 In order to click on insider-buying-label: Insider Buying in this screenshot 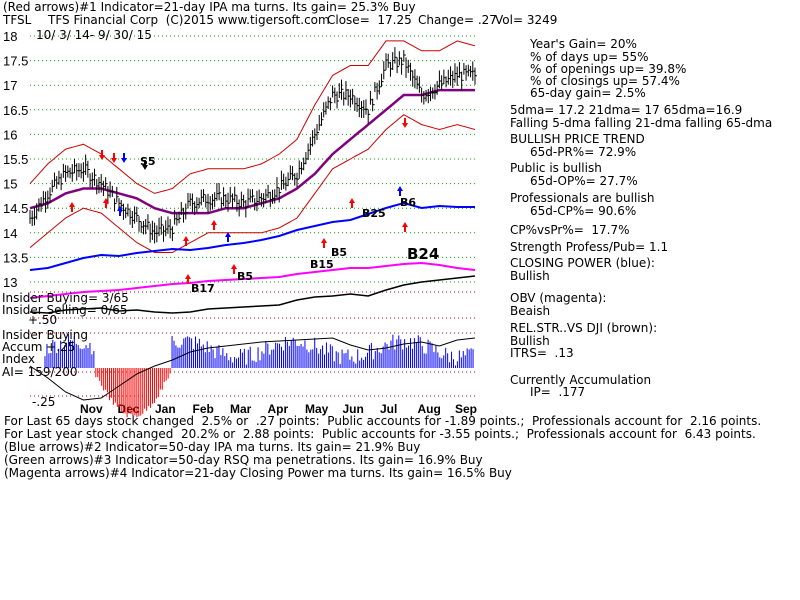, I will do `click(45, 335)`.